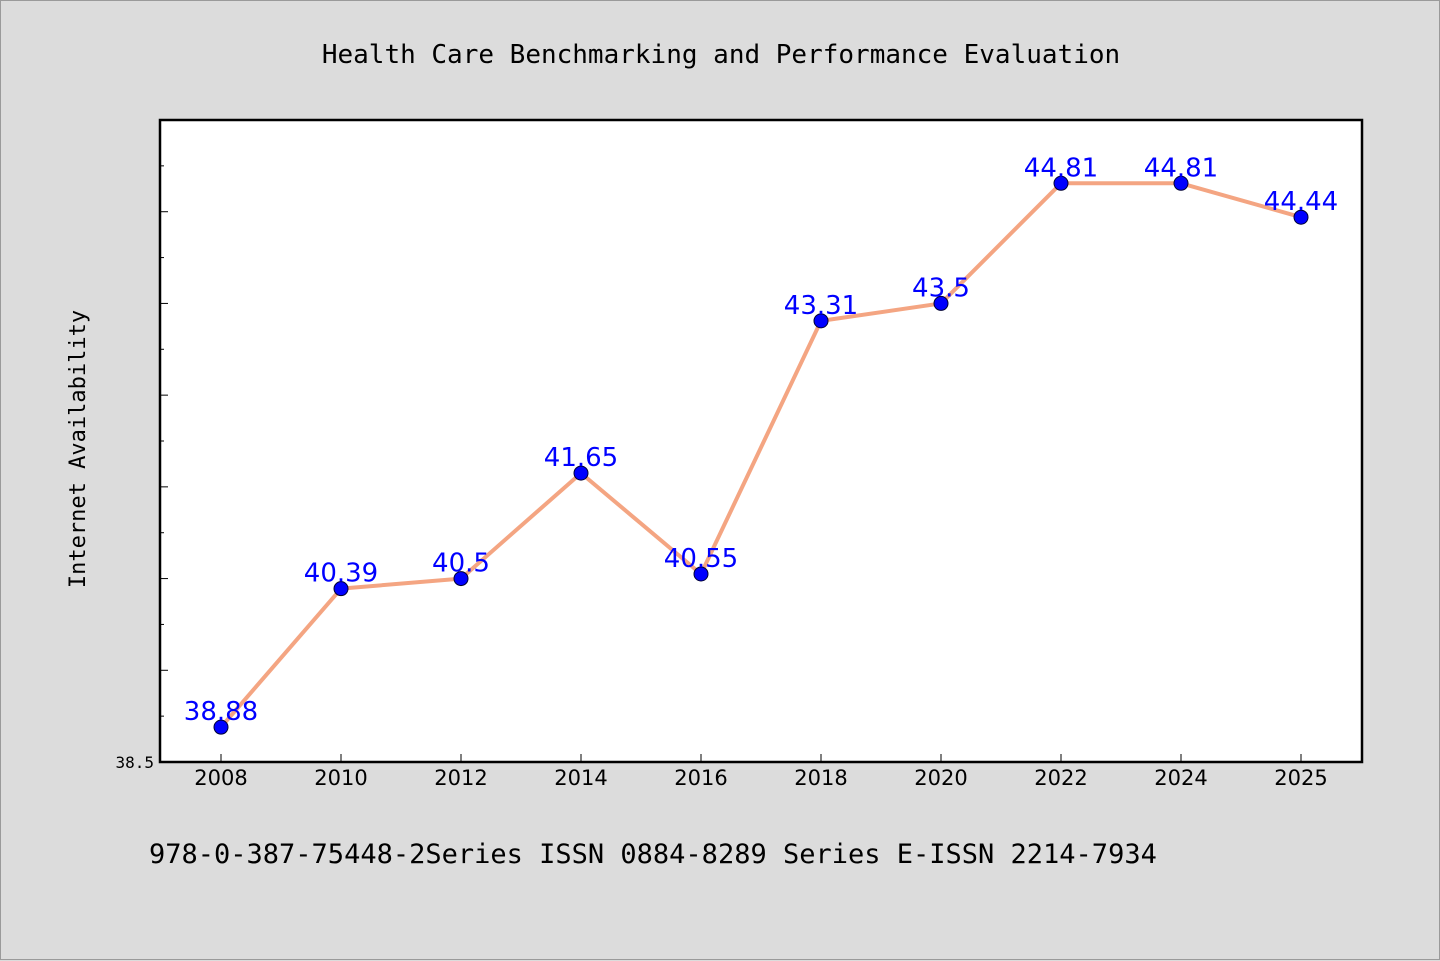  I want to click on data-point-label: 43.5, so click(941, 288).